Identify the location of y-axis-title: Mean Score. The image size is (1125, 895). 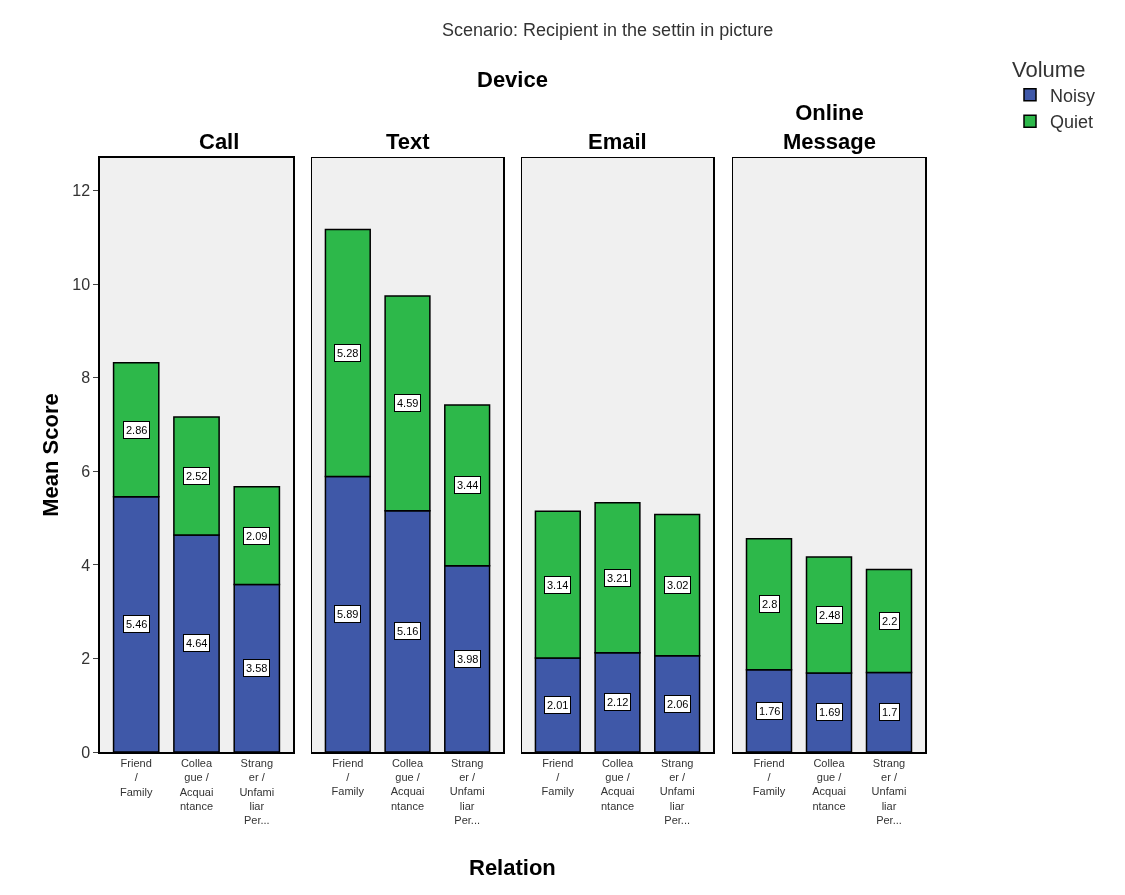
(50, 455).